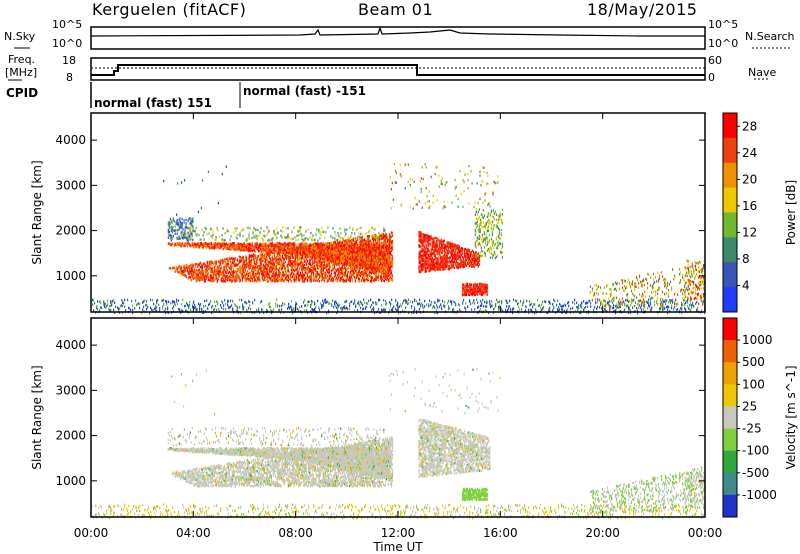  What do you see at coordinates (715, 60) in the screenshot?
I see `nave-tick-top: 60` at bounding box center [715, 60].